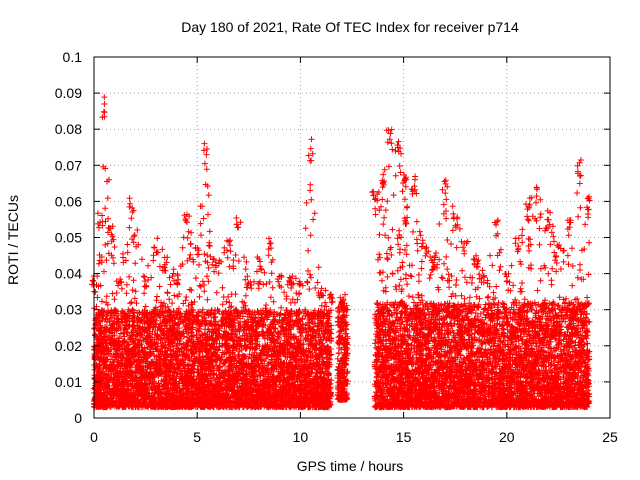  What do you see at coordinates (73, 57) in the screenshot?
I see `y-tick-label: 0.1` at bounding box center [73, 57].